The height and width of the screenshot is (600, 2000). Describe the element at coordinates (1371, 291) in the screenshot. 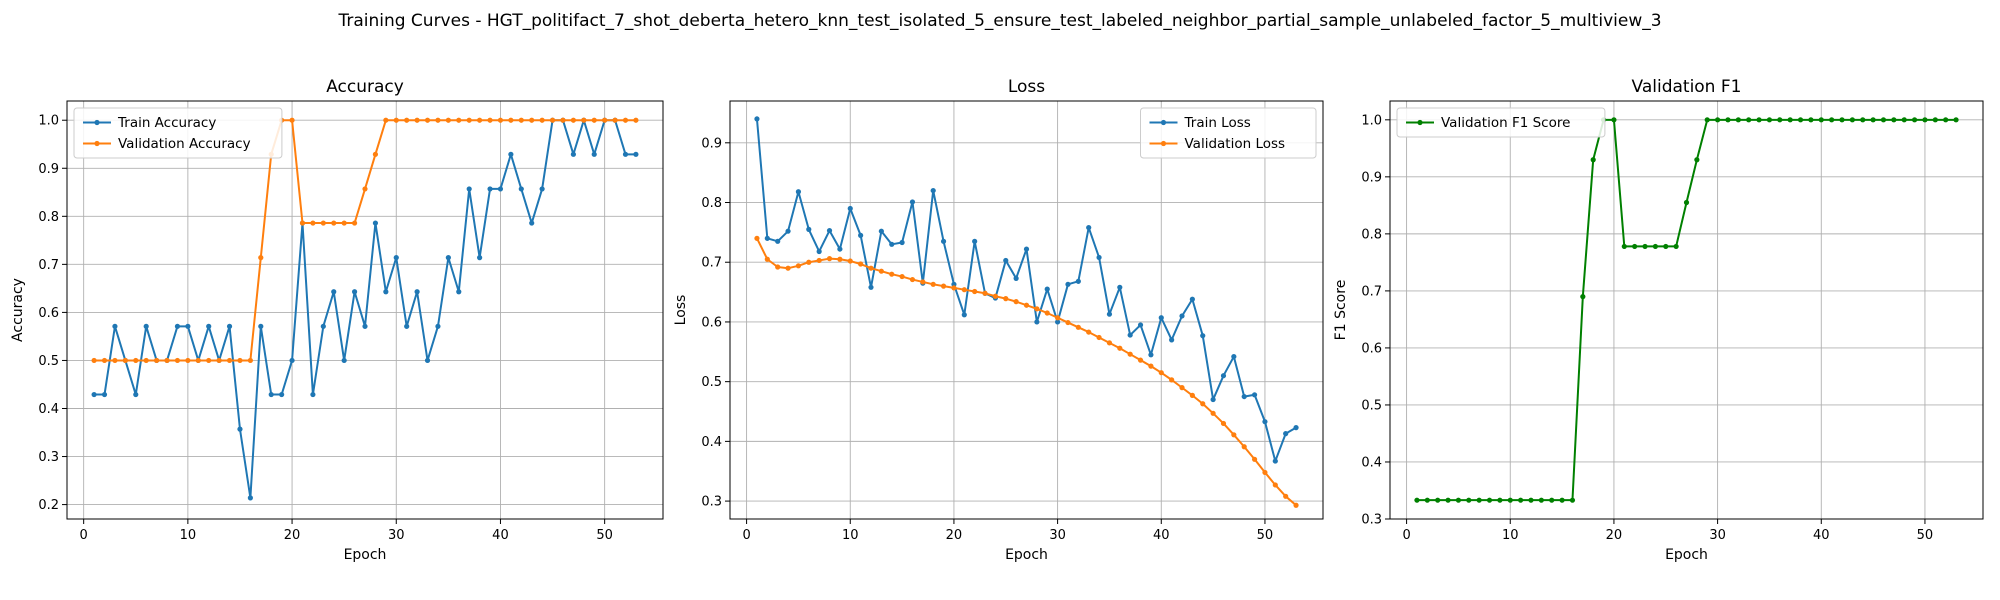

I see `y-tick-label: 0.7` at that location.